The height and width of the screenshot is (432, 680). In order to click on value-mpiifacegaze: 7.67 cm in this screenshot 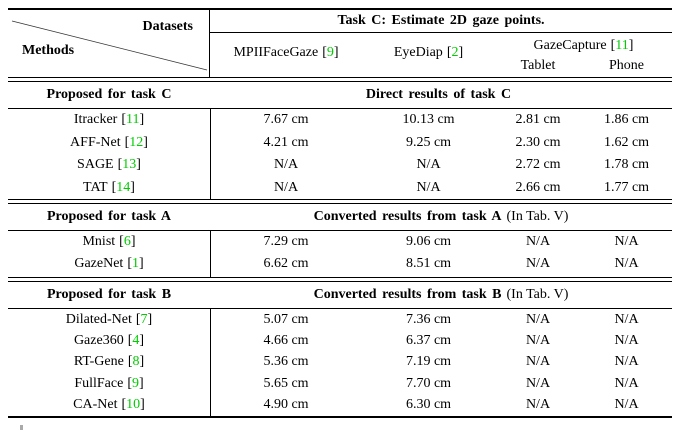, I will do `click(286, 120)`.